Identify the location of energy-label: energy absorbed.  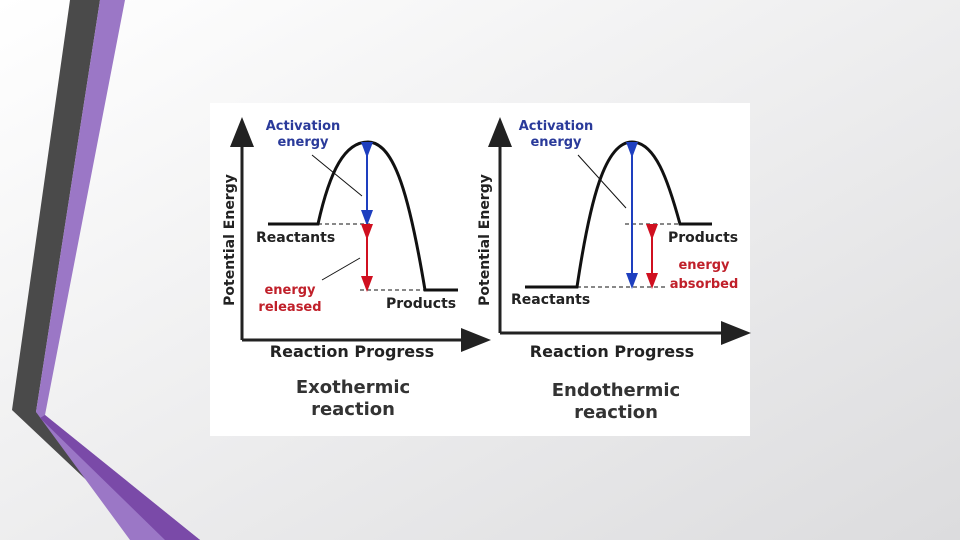
(704, 275).